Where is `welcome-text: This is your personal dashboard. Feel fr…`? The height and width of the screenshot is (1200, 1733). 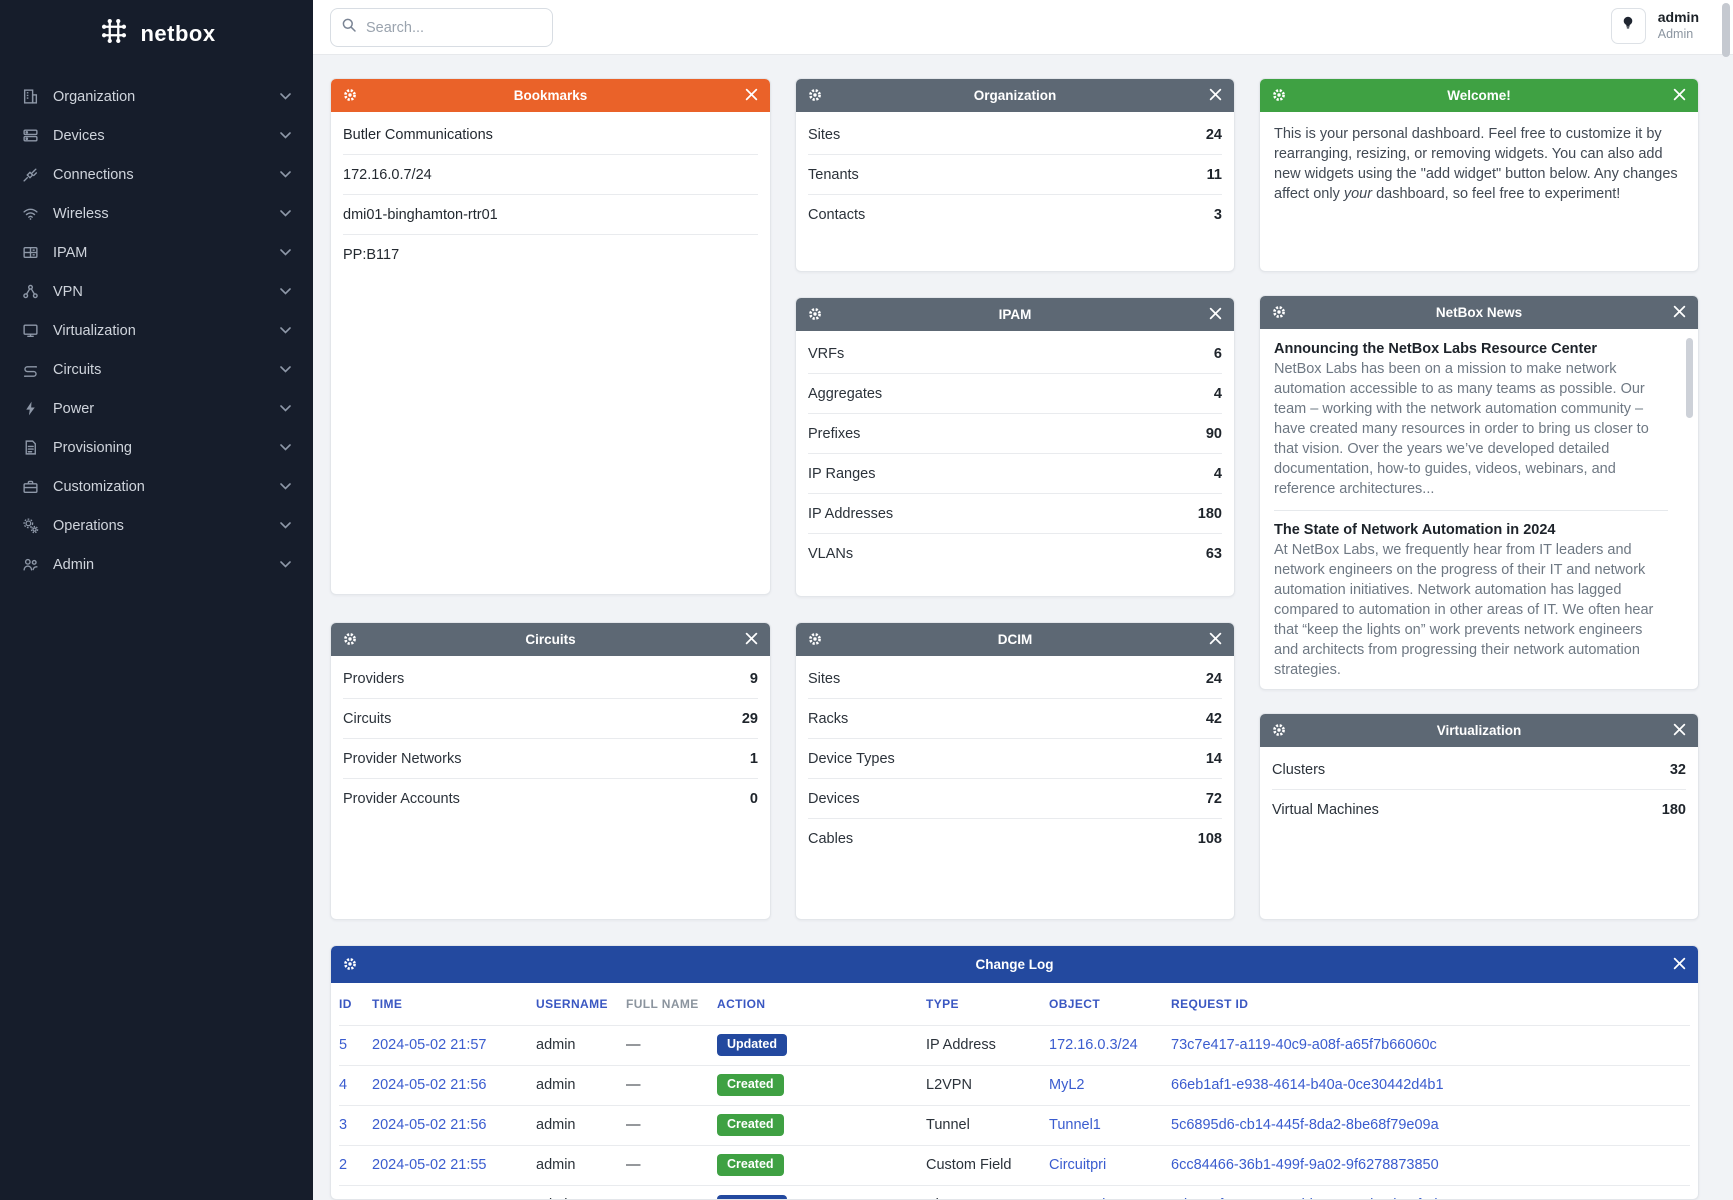 welcome-text: This is your personal dashboard. Feel fr… is located at coordinates (1479, 164).